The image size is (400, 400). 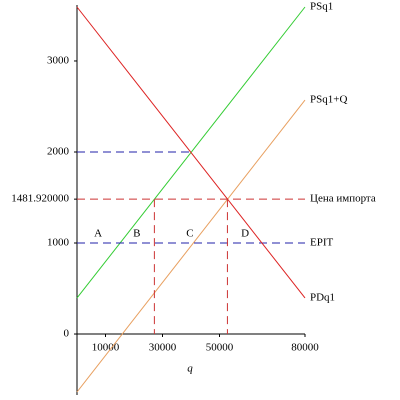 I want to click on region-label: A, so click(x=98, y=234).